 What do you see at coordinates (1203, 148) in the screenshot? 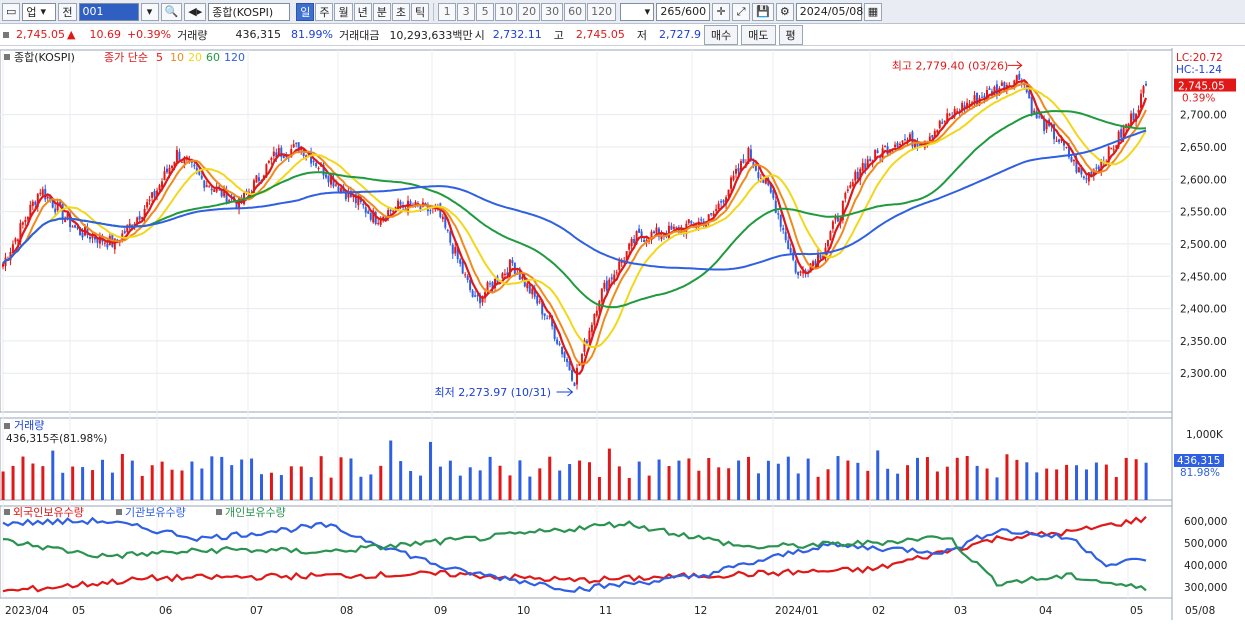
I see `price-tick-label: 2,650.00` at bounding box center [1203, 148].